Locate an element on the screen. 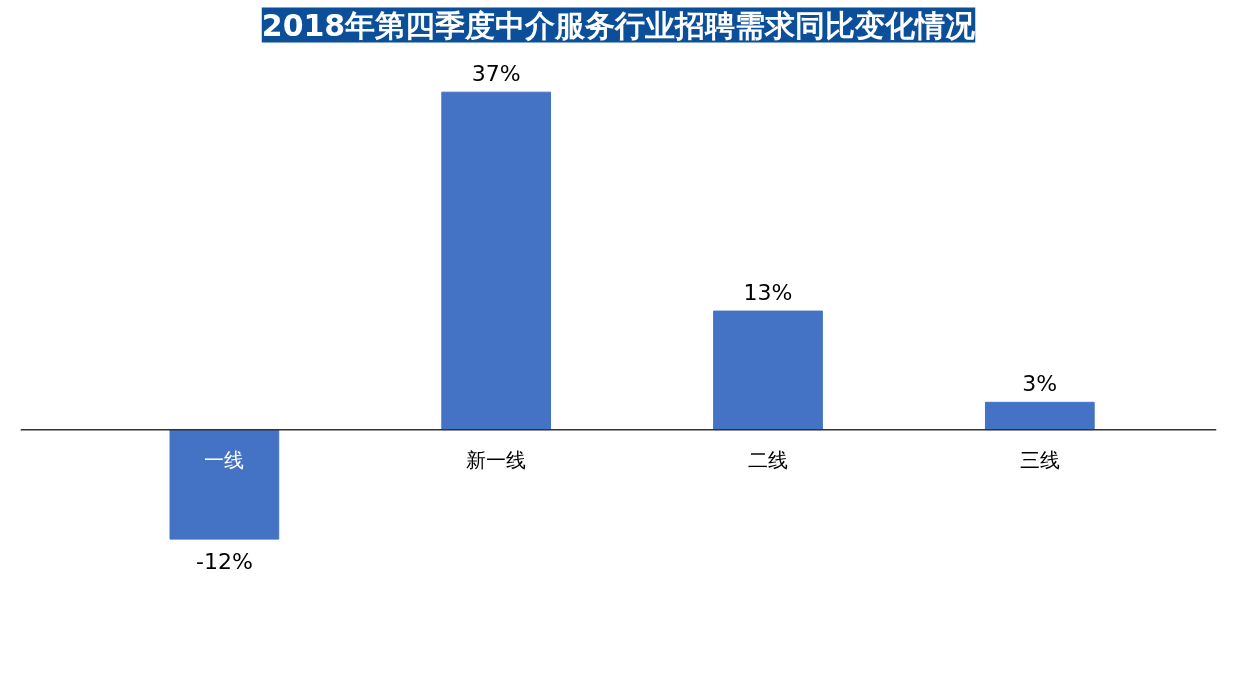 The height and width of the screenshot is (694, 1241). data-label: 37% is located at coordinates (496, 73).